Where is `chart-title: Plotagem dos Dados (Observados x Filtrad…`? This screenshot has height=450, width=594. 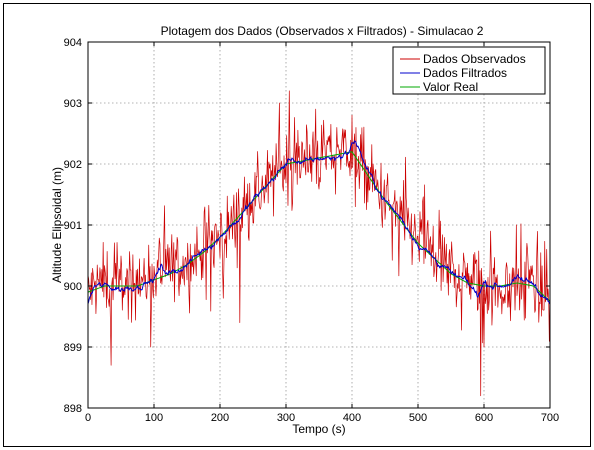 chart-title: Plotagem dos Dados (Observados x Filtrad… is located at coordinates (322, 31).